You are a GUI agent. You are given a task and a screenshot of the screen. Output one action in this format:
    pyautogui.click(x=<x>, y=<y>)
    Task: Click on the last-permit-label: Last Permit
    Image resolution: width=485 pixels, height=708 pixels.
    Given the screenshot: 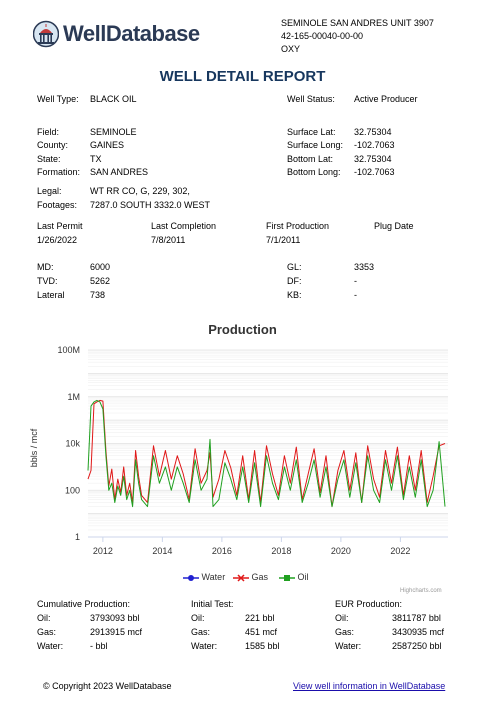 What is the action you would take?
    pyautogui.click(x=60, y=226)
    